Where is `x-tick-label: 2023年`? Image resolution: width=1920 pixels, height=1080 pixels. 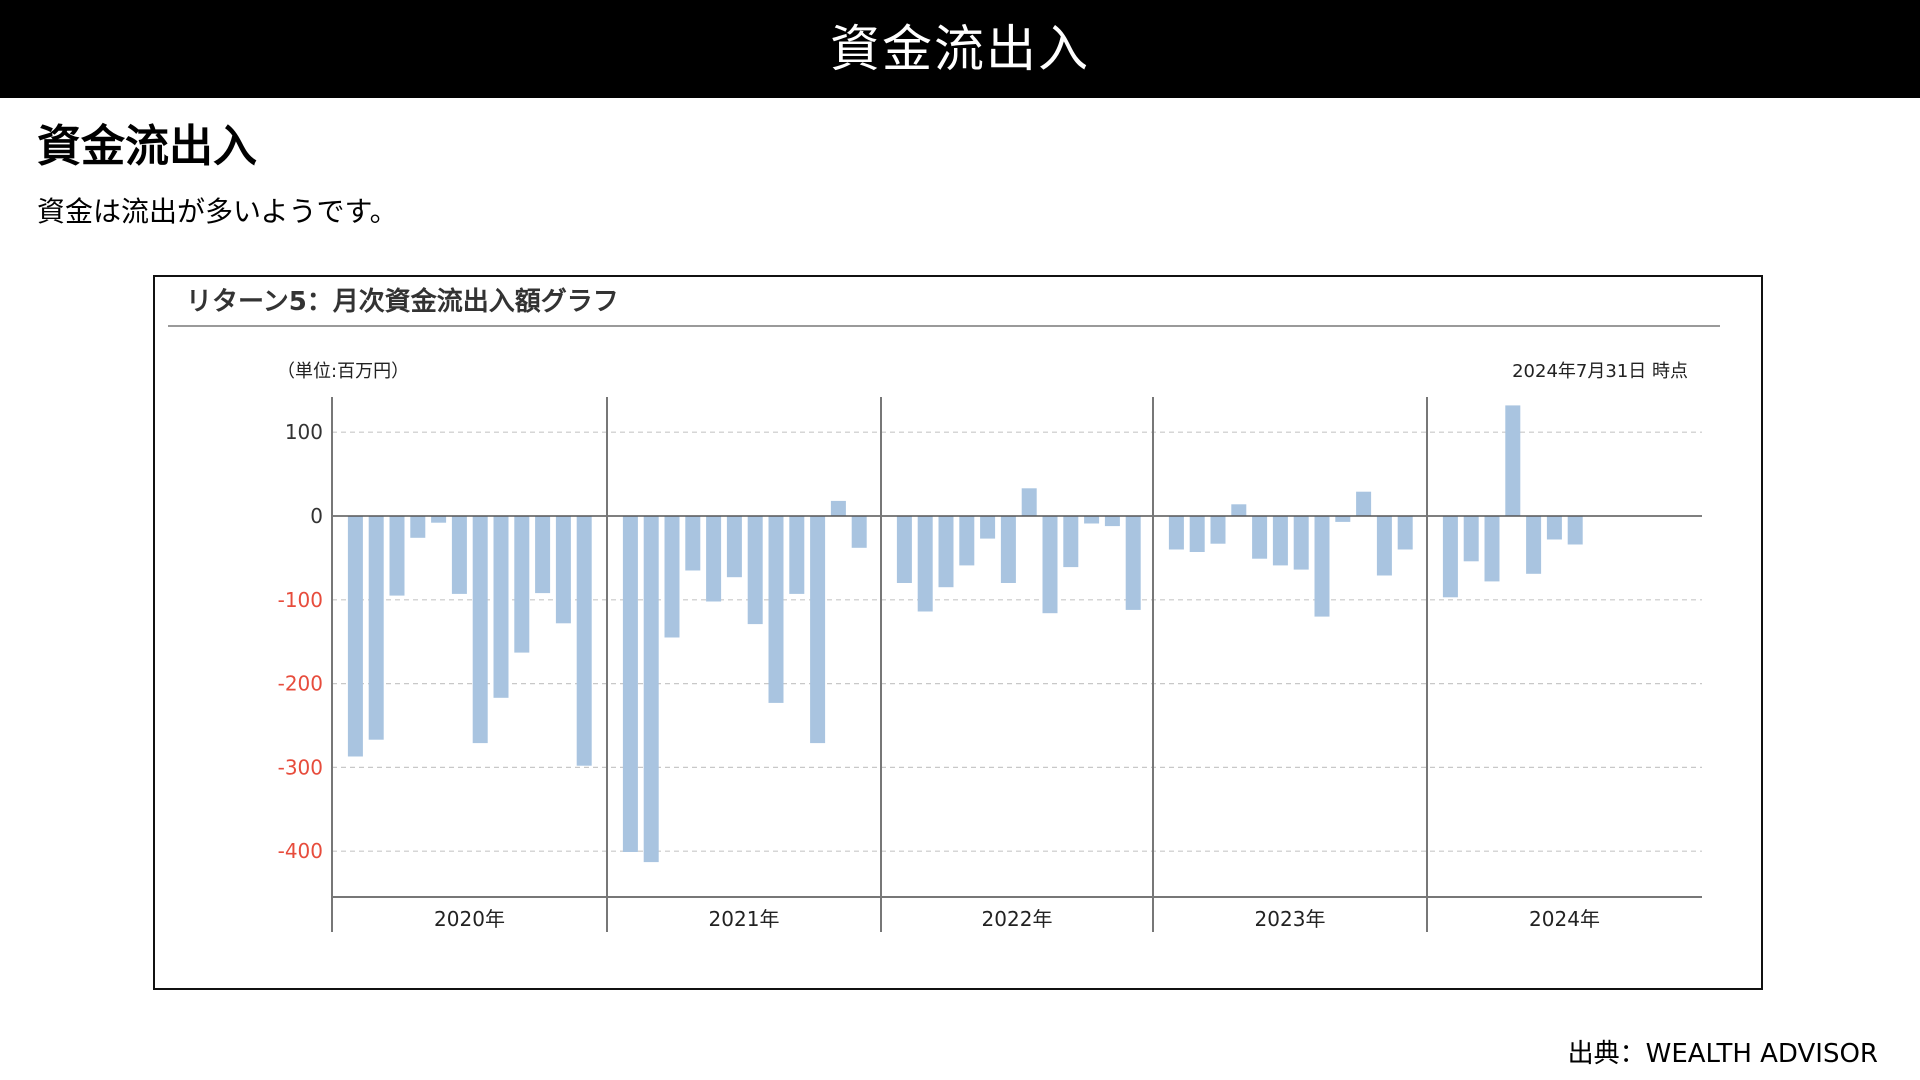 x-tick-label: 2023年 is located at coordinates (1290, 919).